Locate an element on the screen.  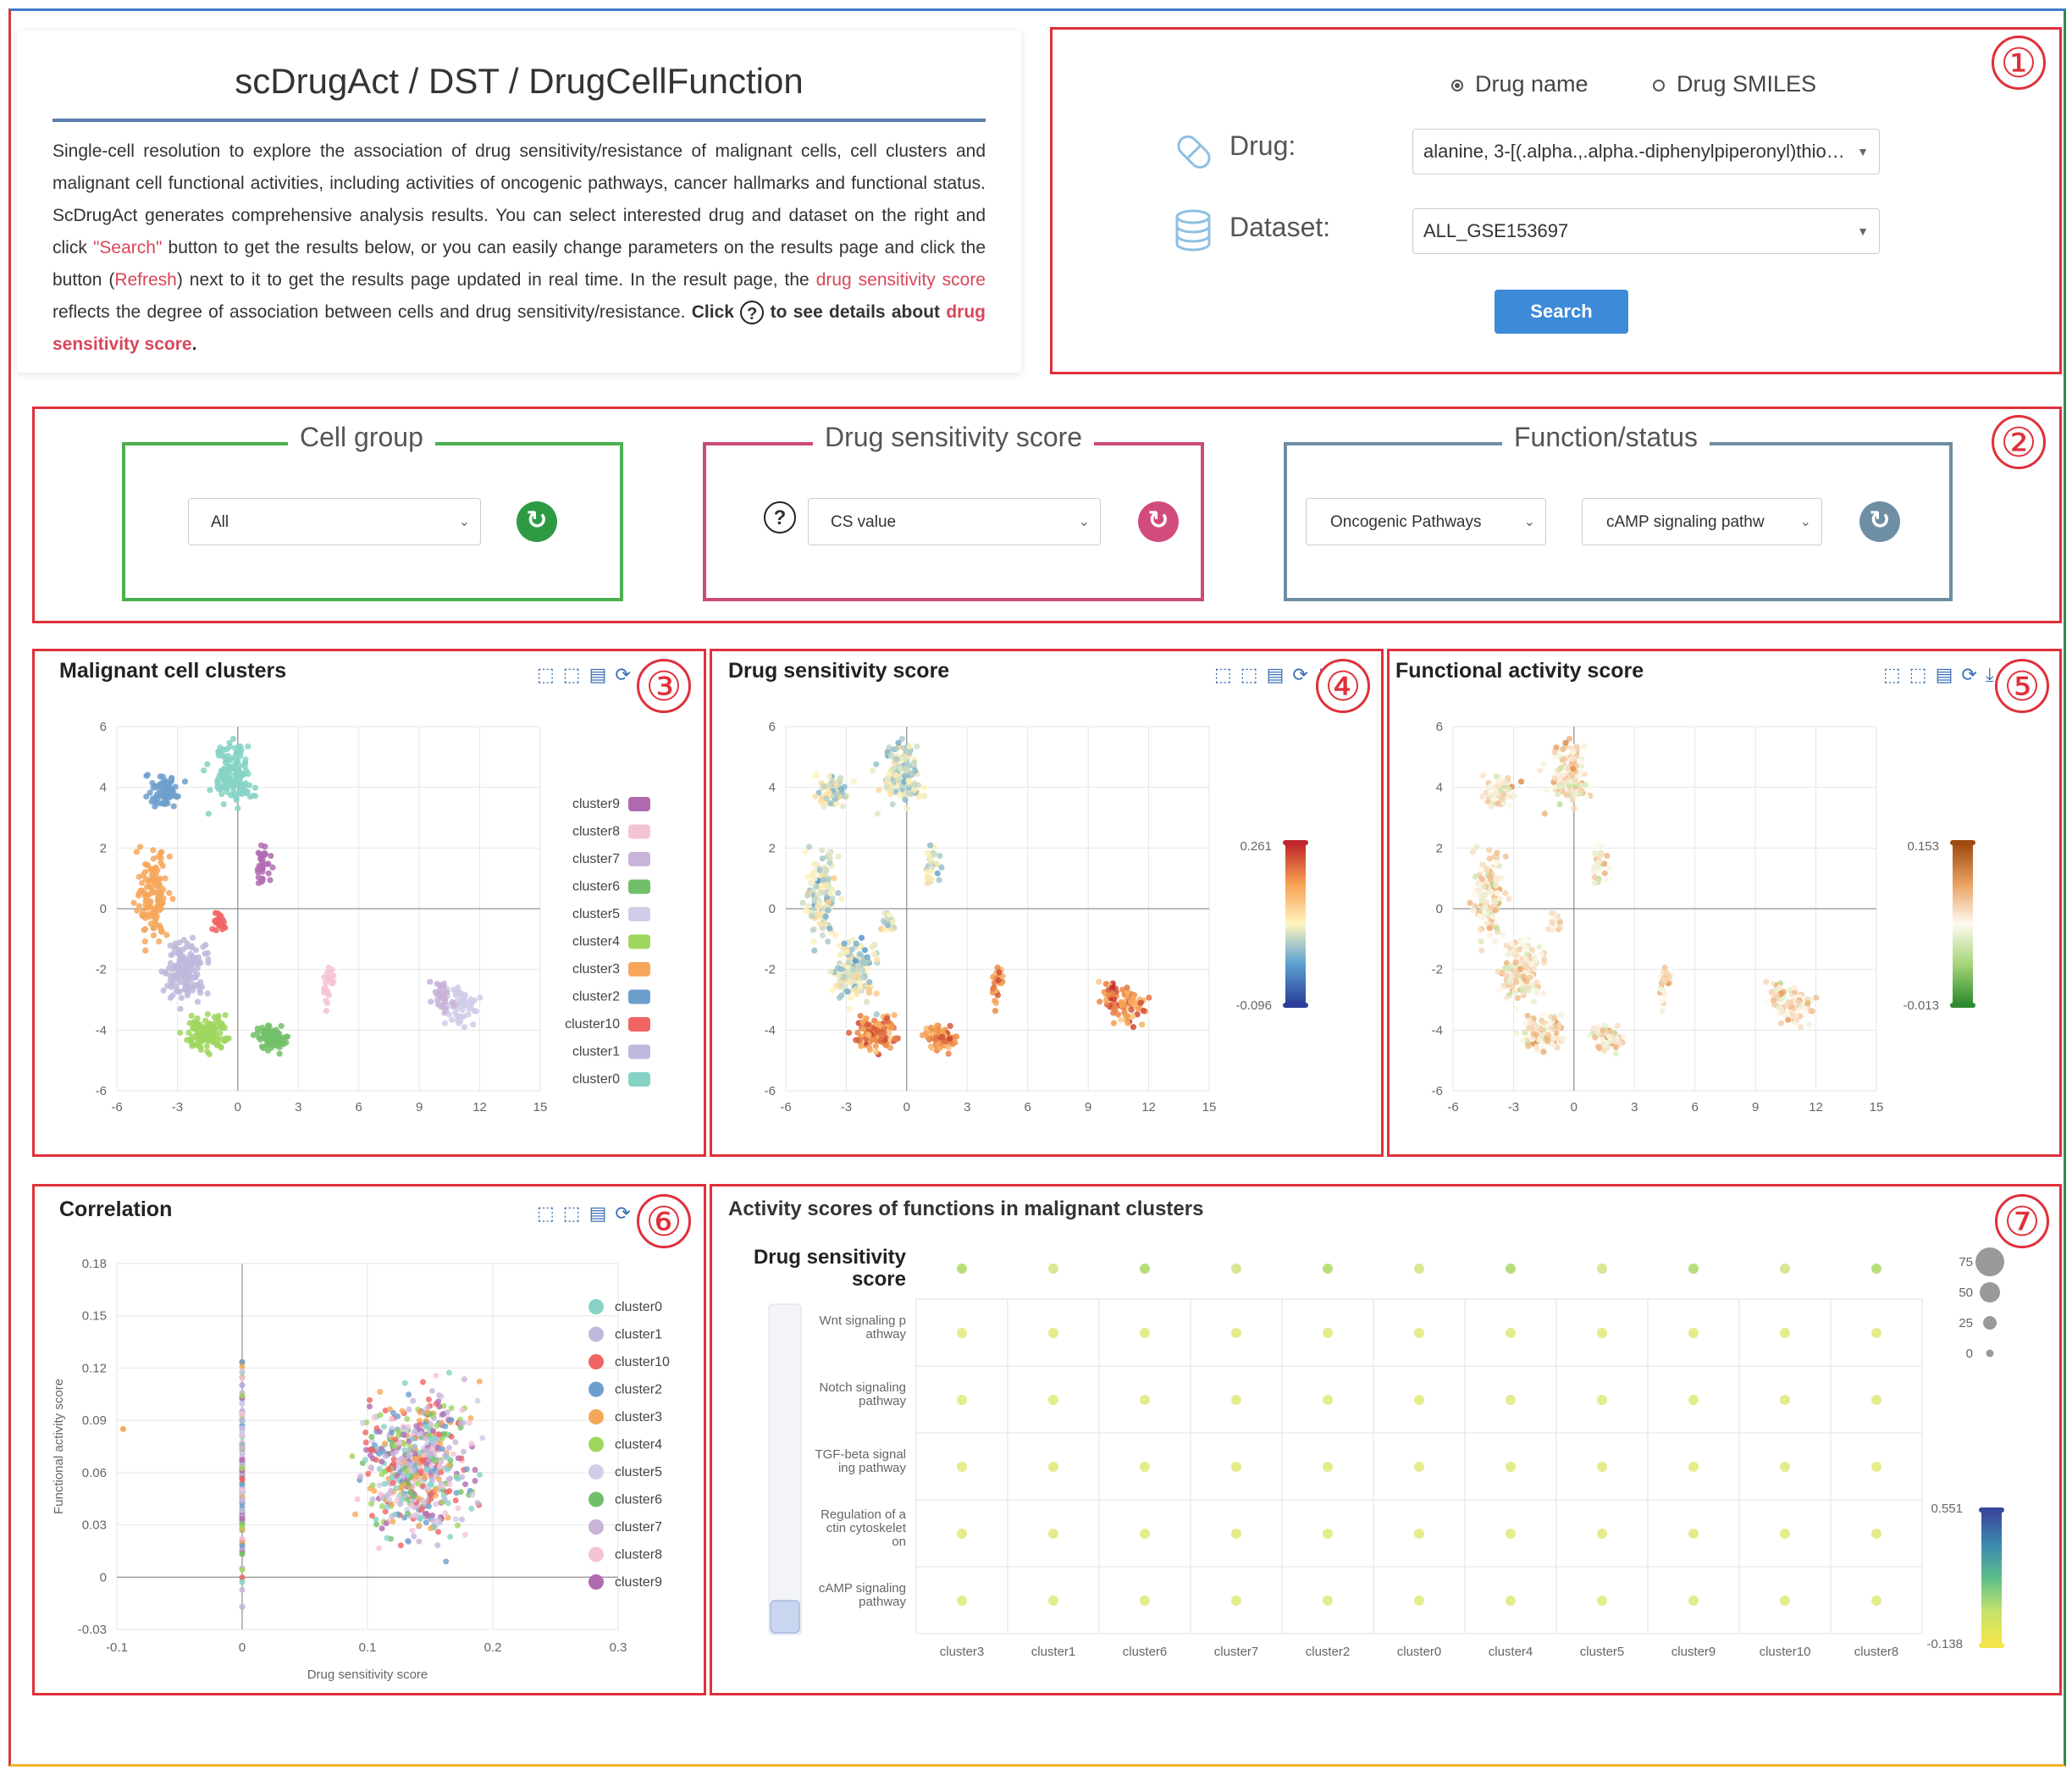
slider-handle is located at coordinates (785, 1617).